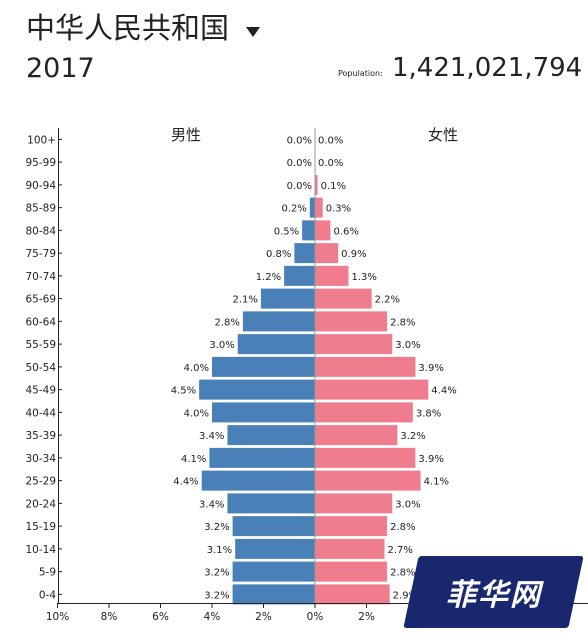  Describe the element at coordinates (436, 482) in the screenshot. I see `female-value-label: 4.1%` at that location.